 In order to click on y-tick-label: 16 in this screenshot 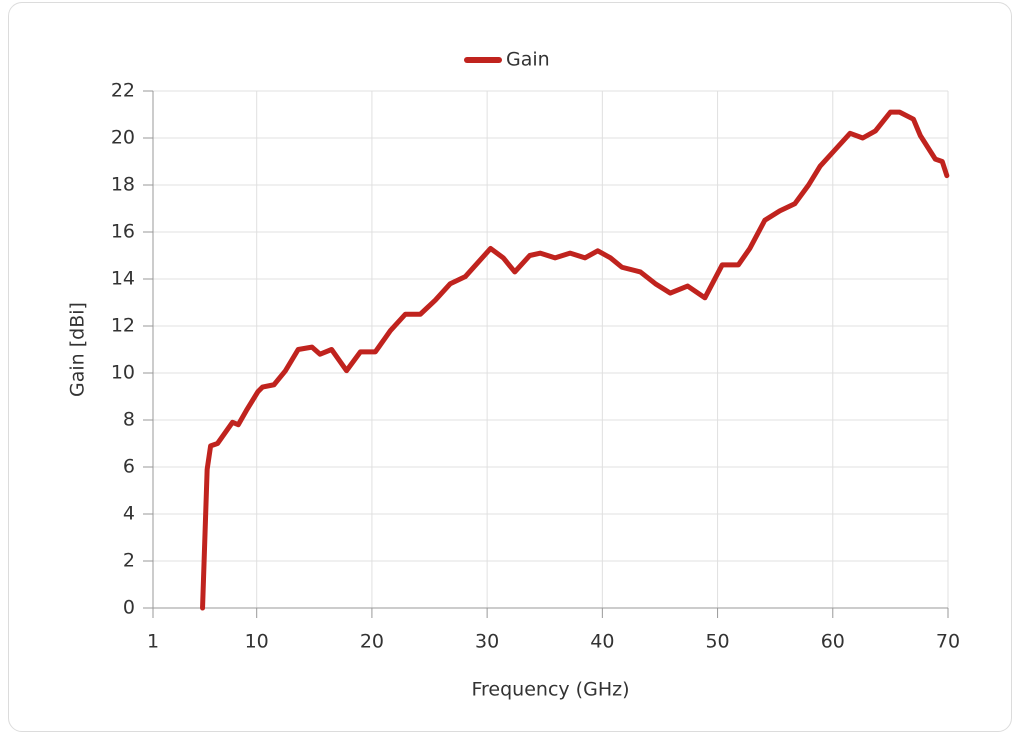, I will do `click(123, 232)`.